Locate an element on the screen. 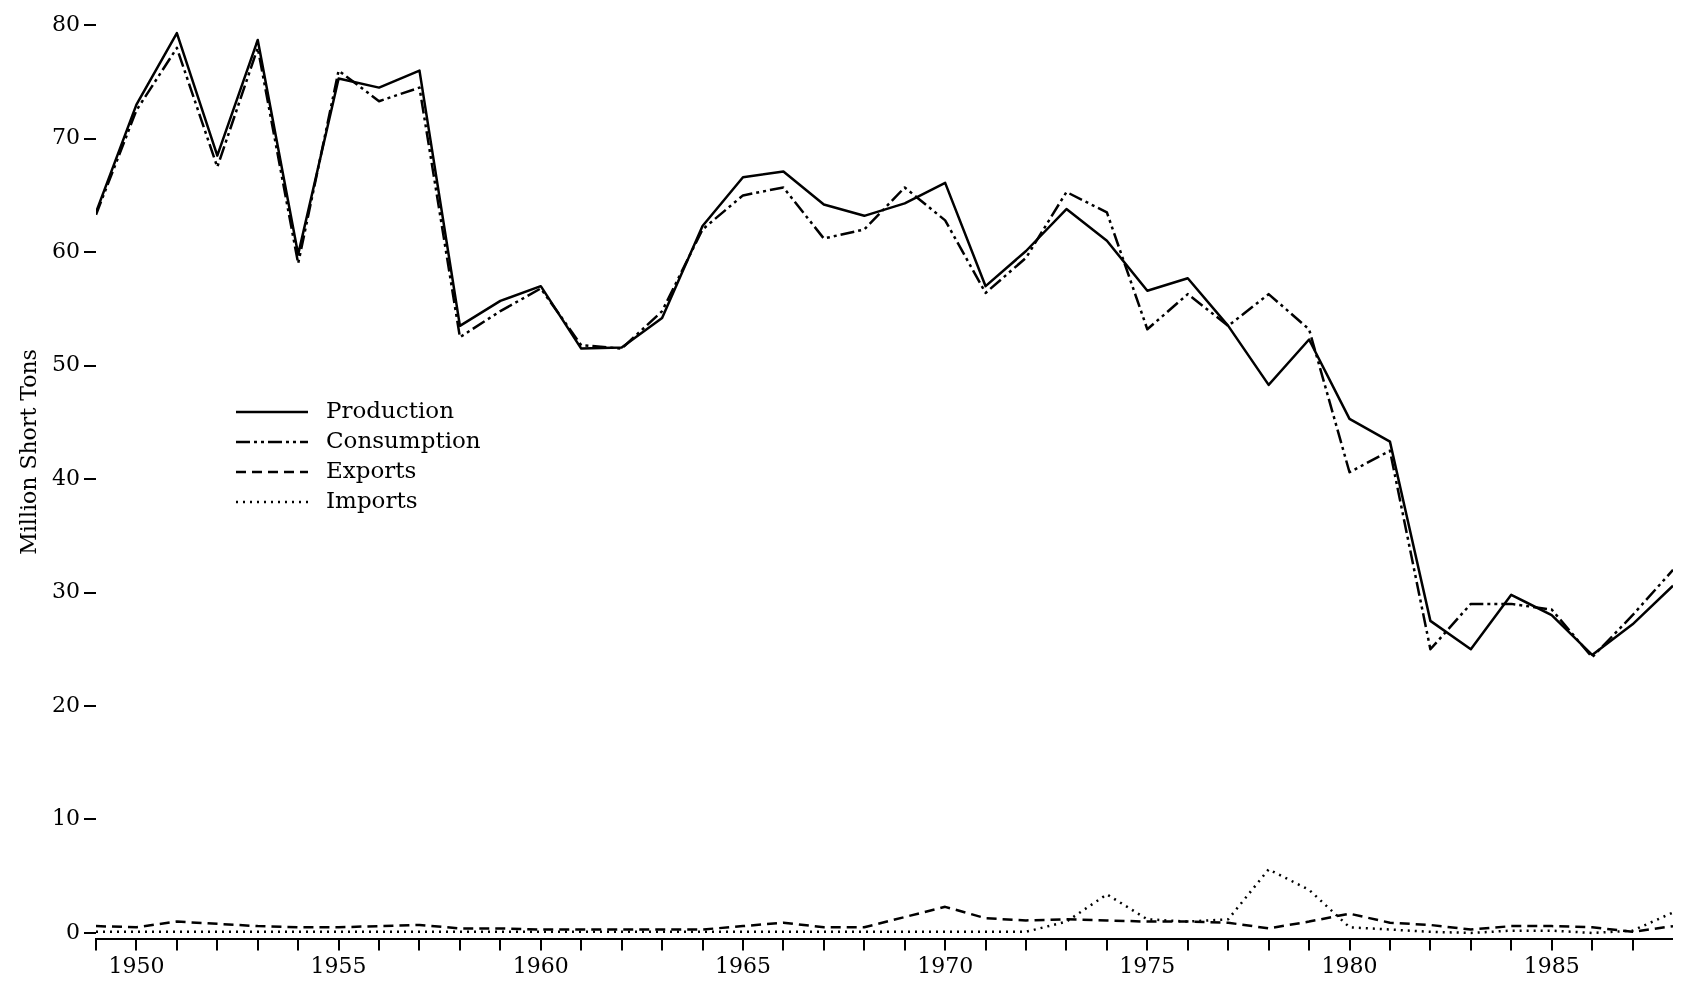 The height and width of the screenshot is (995, 1681). y-tick-label: 50 is located at coordinates (65, 364).